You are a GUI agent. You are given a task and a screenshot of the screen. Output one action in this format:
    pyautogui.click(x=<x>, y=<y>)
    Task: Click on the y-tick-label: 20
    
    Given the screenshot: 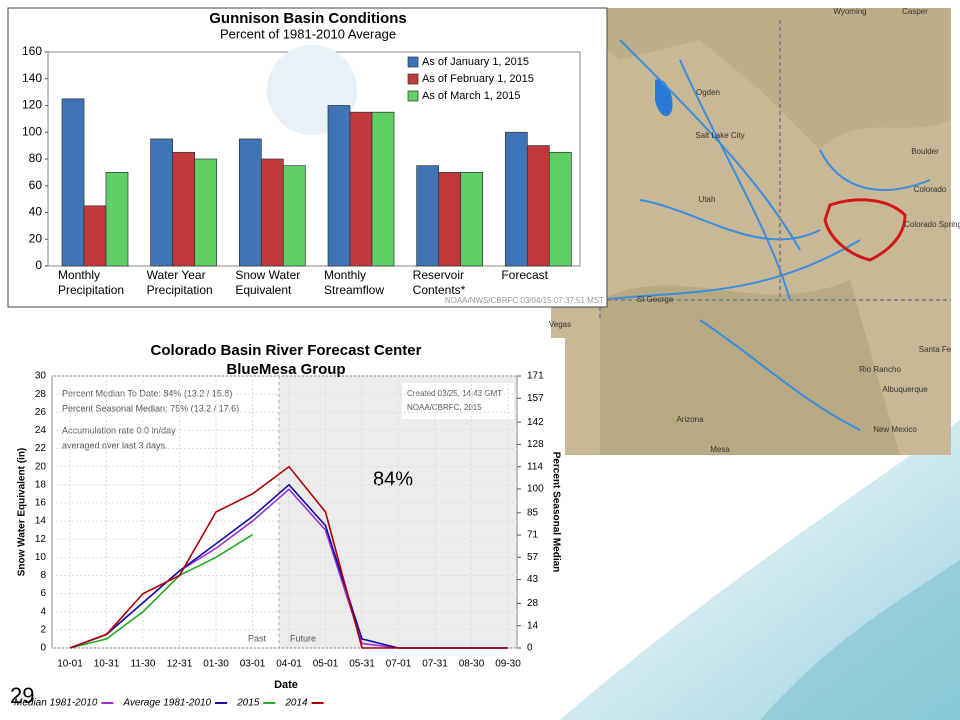 What is the action you would take?
    pyautogui.click(x=41, y=466)
    